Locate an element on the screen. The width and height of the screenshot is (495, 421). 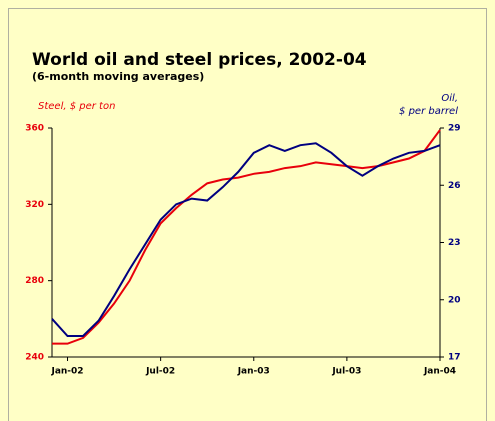
x-tick-label: Jan-04 is located at coordinates (439, 372).